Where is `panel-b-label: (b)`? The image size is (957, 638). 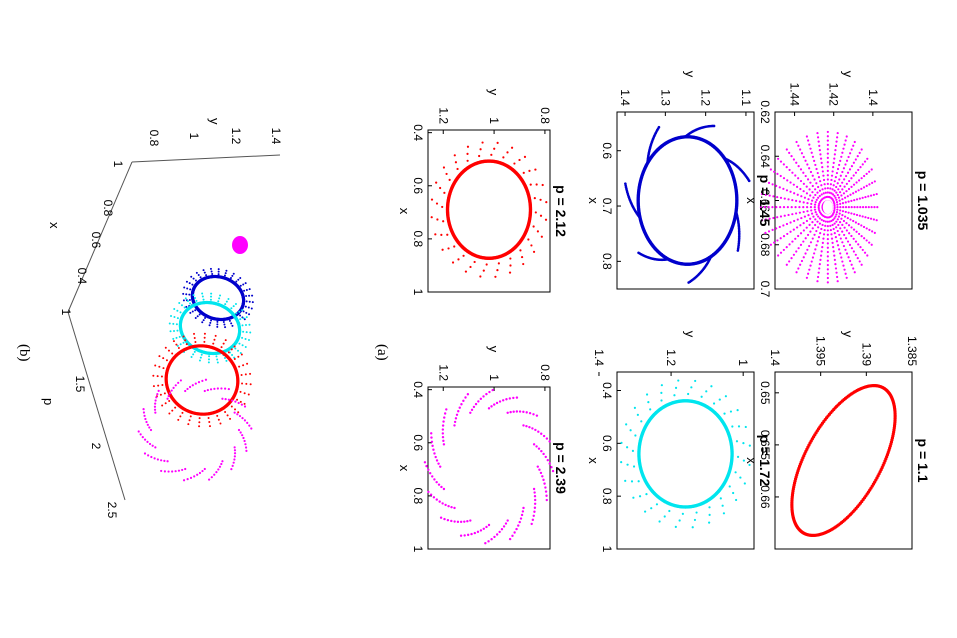
panel-b-label: (b) is located at coordinates (24, 353).